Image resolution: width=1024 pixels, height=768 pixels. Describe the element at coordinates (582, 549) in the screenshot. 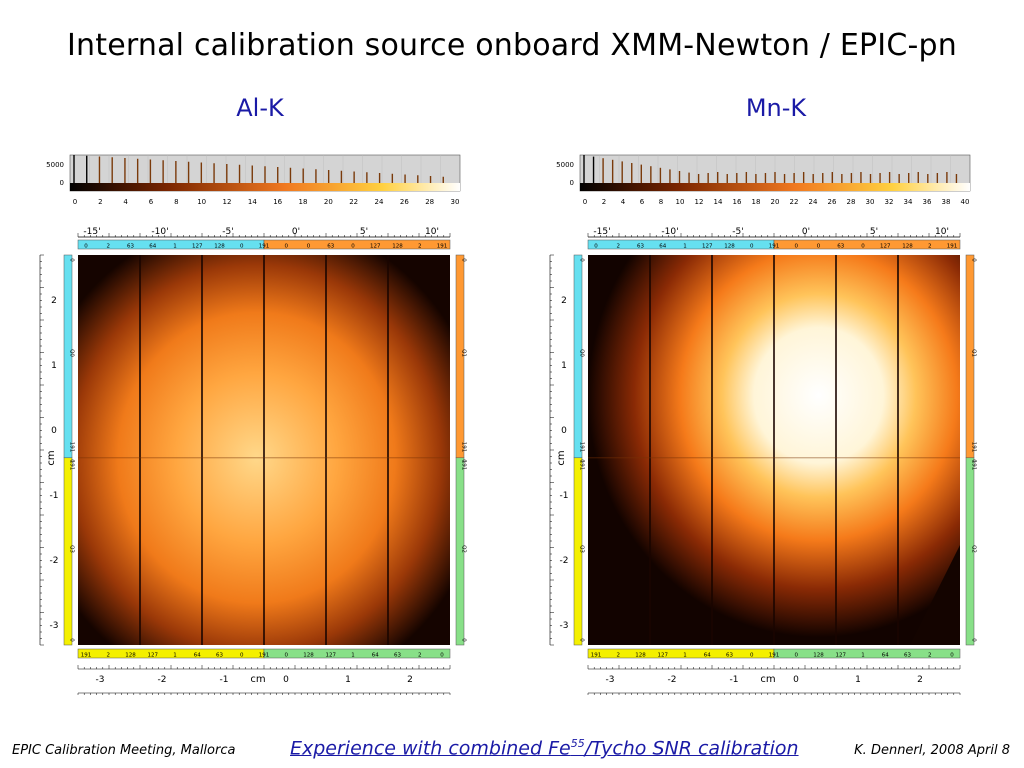

I see `left-strip-label: Q3` at that location.